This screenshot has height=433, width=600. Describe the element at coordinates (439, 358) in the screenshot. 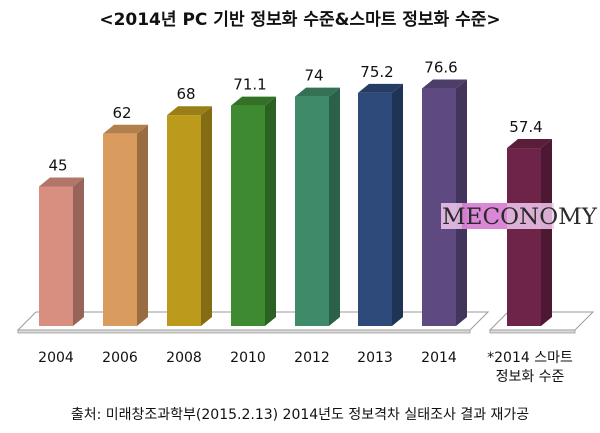

I see `category-label: 2014` at that location.